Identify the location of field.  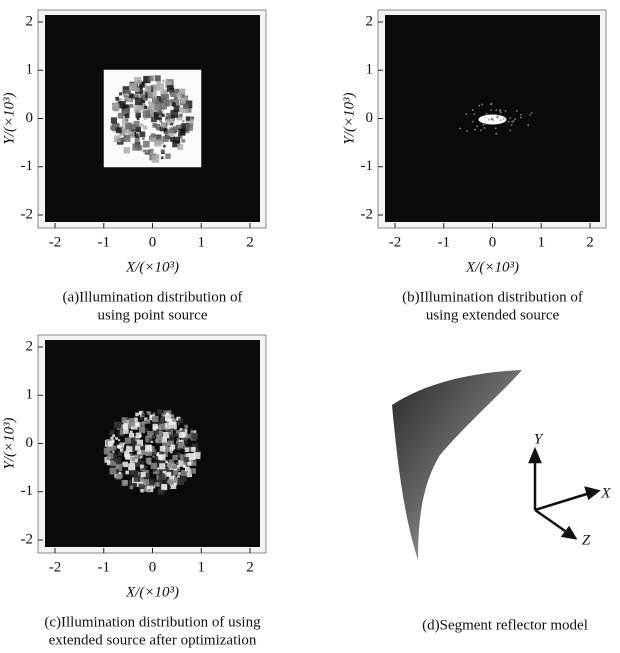
(152, 443).